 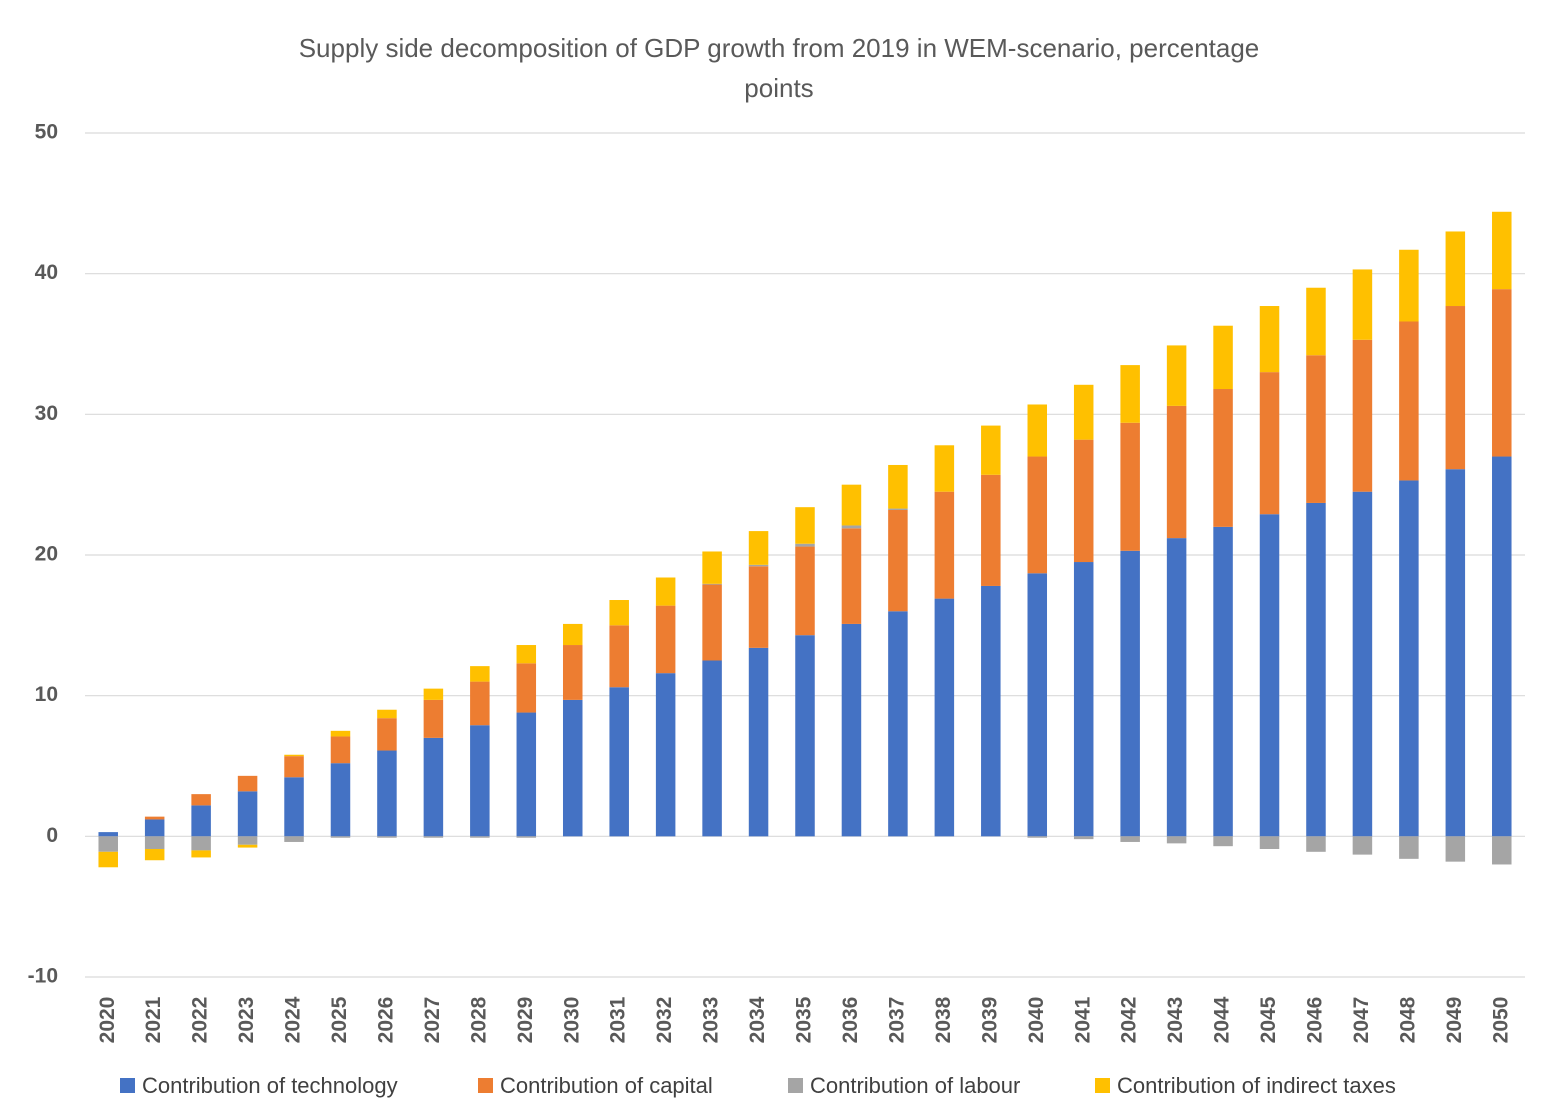 What do you see at coordinates (46, 413) in the screenshot?
I see `y-tick-label: 30` at bounding box center [46, 413].